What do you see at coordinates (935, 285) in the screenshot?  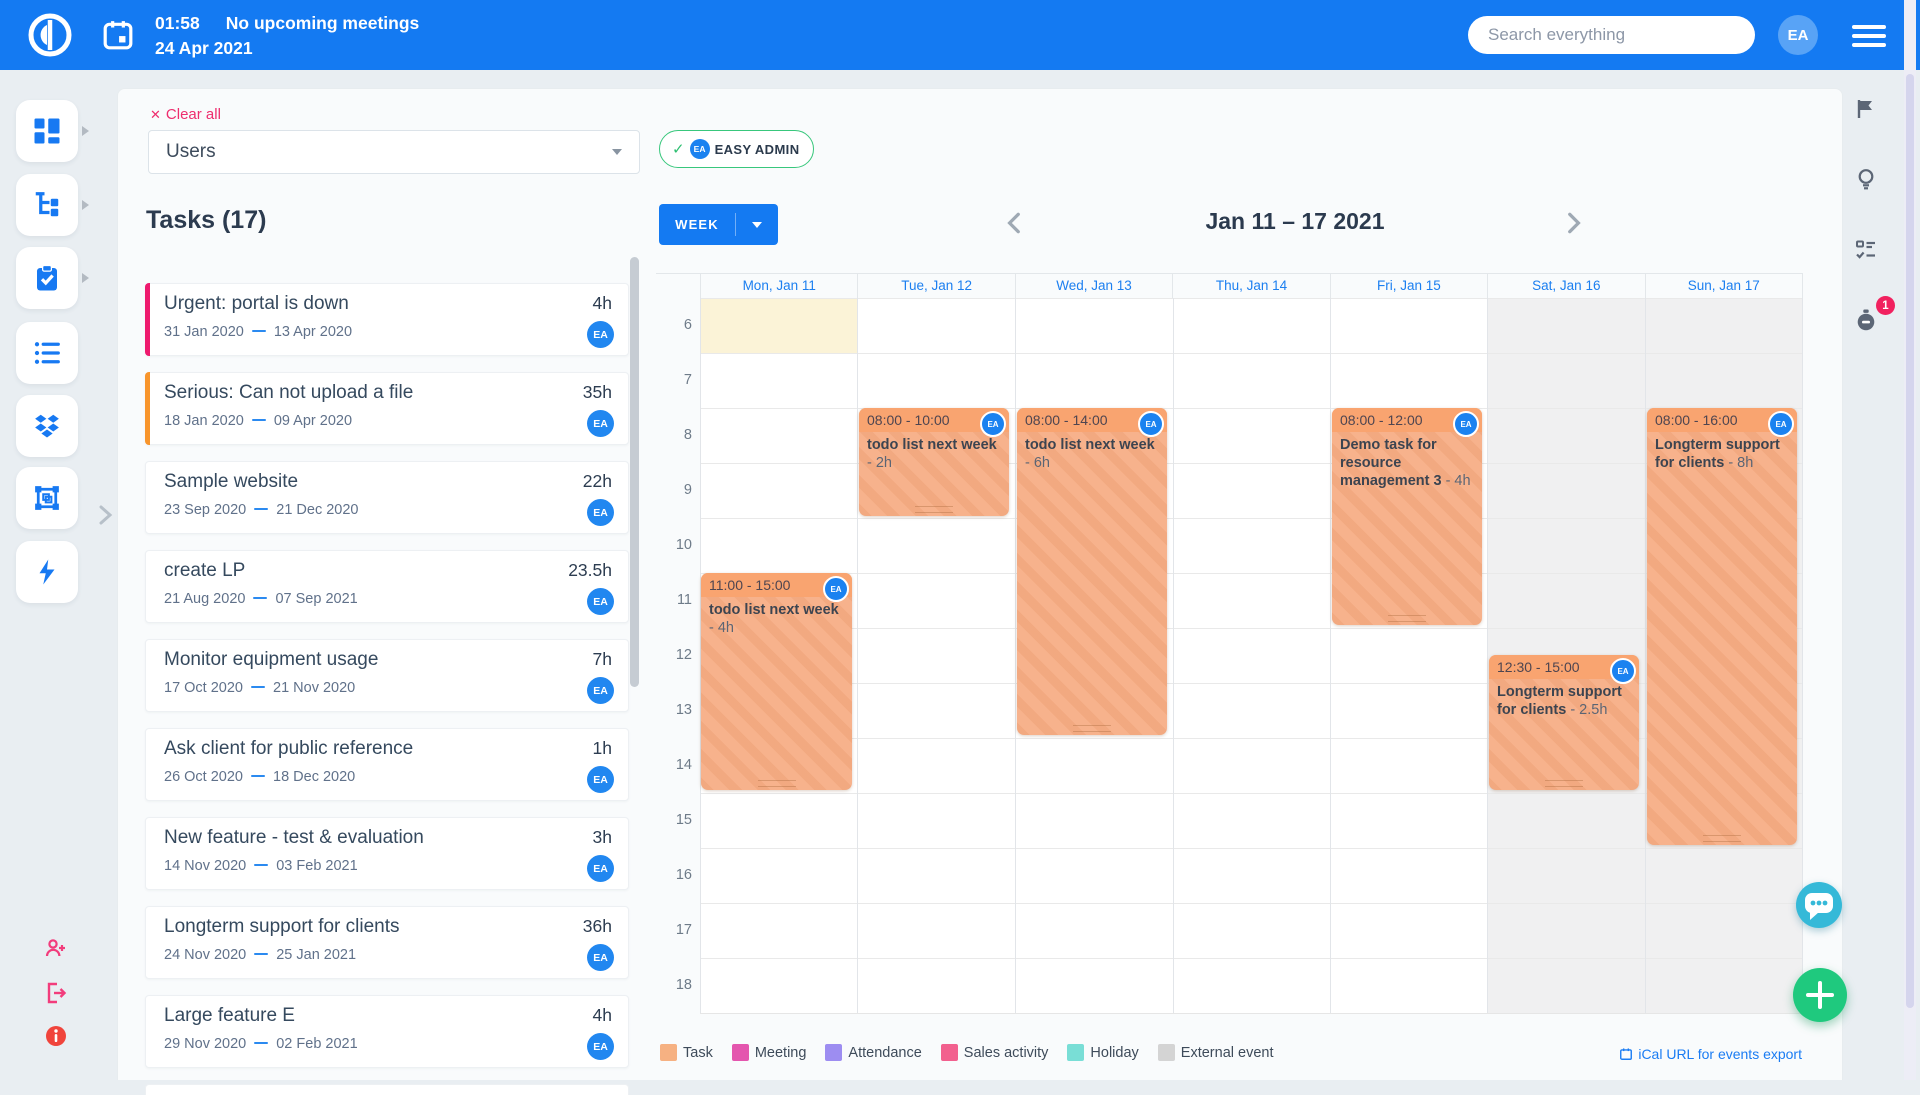 I see `day-header: Tue, Jan 12` at bounding box center [935, 285].